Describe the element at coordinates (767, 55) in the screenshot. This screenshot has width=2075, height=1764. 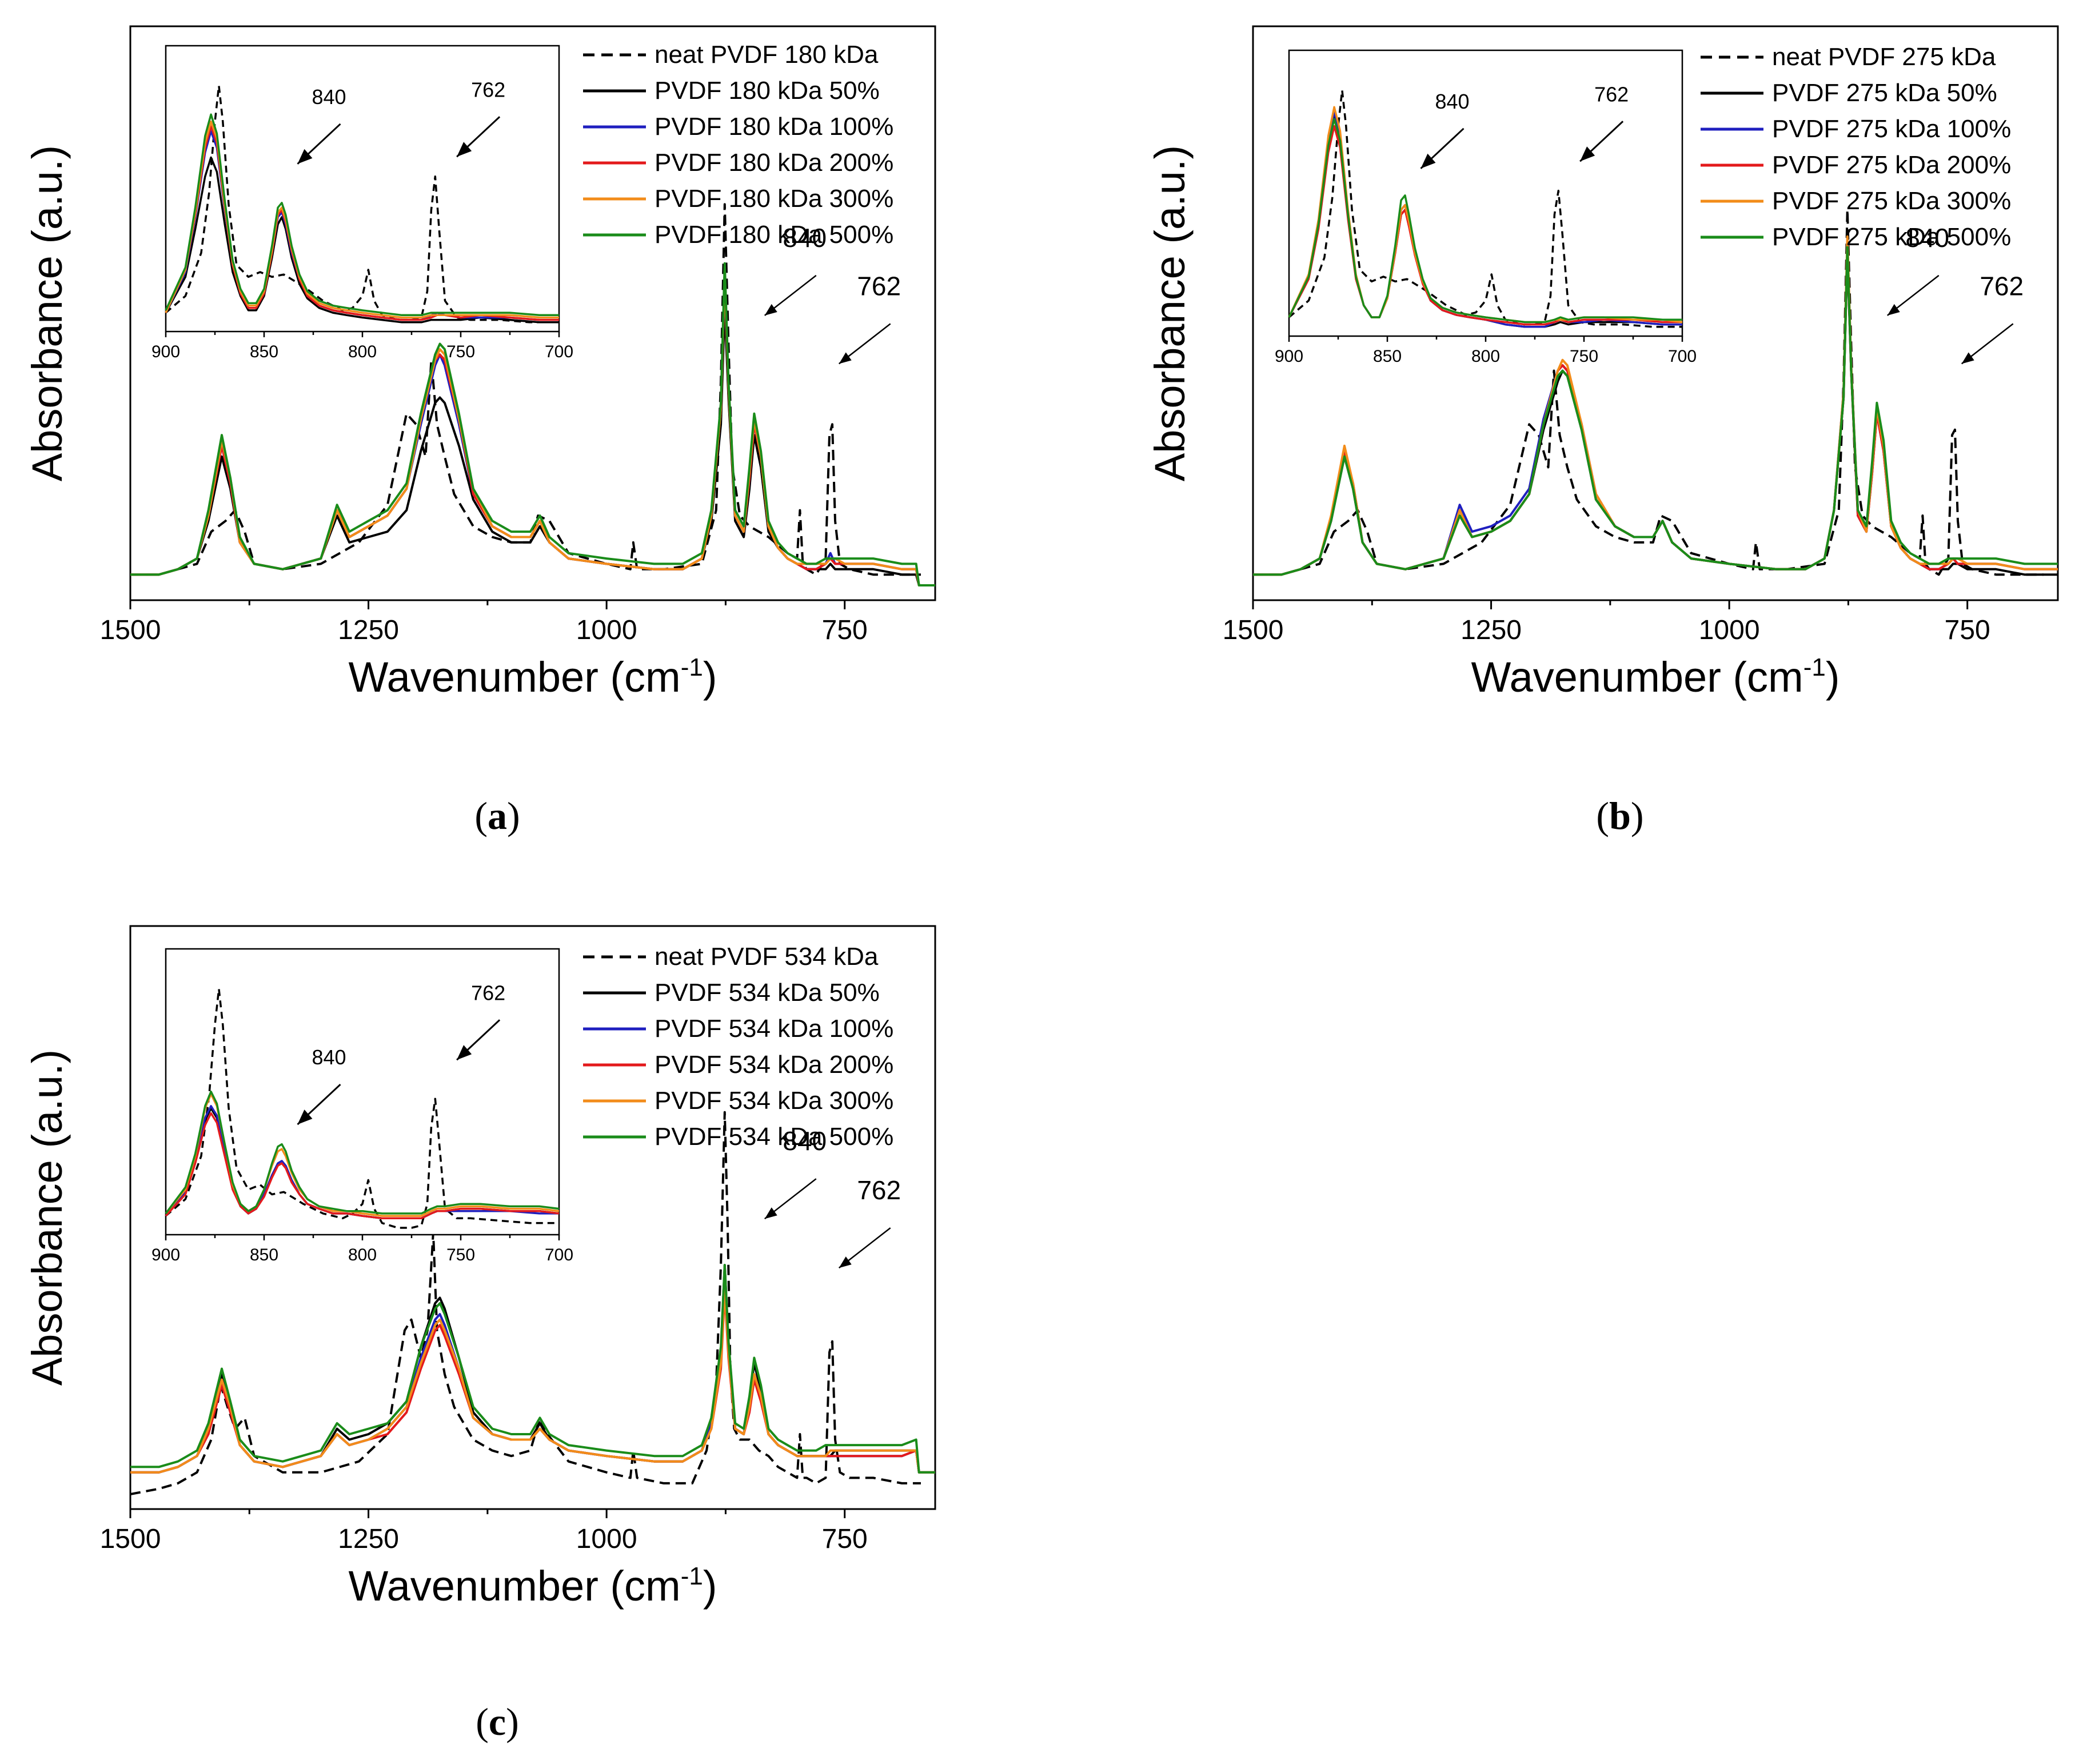
I see `legend-label-0: neat PVDF 180 kDa` at that location.